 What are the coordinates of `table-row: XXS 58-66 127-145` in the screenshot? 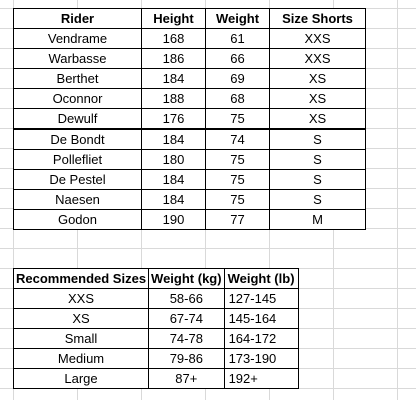 It's located at (155, 298).